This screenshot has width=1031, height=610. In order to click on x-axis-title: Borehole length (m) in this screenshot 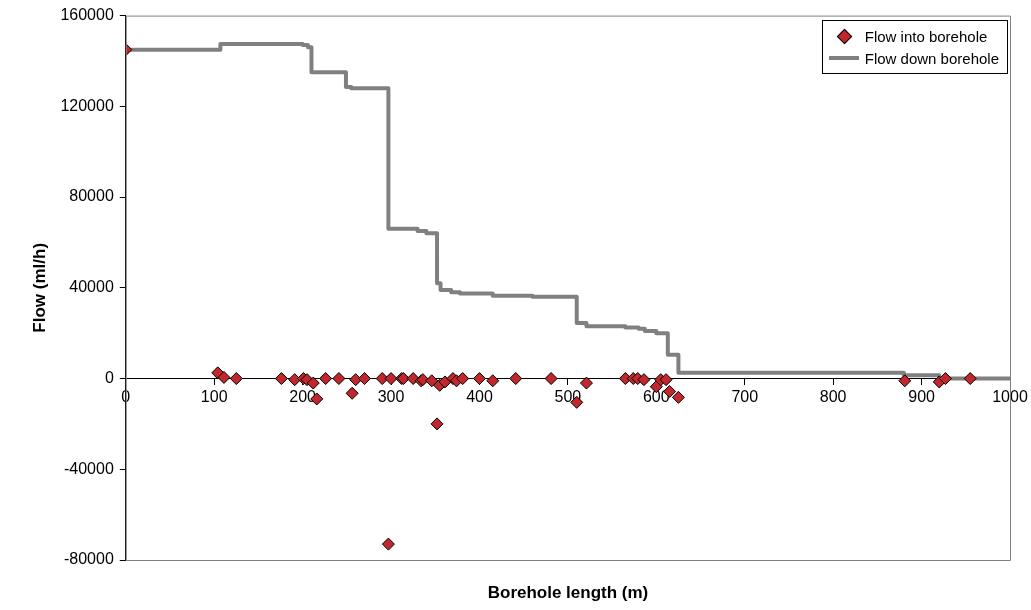, I will do `click(568, 593)`.